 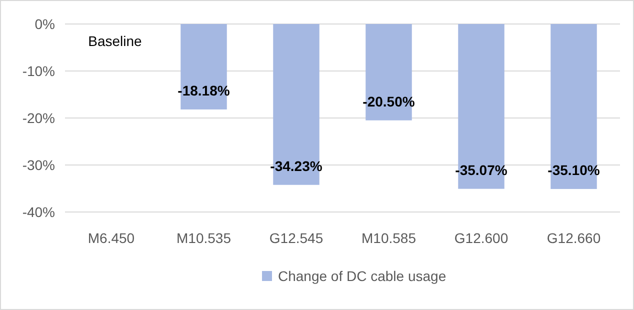 I want to click on data-label: -18.18%, so click(x=204, y=90).